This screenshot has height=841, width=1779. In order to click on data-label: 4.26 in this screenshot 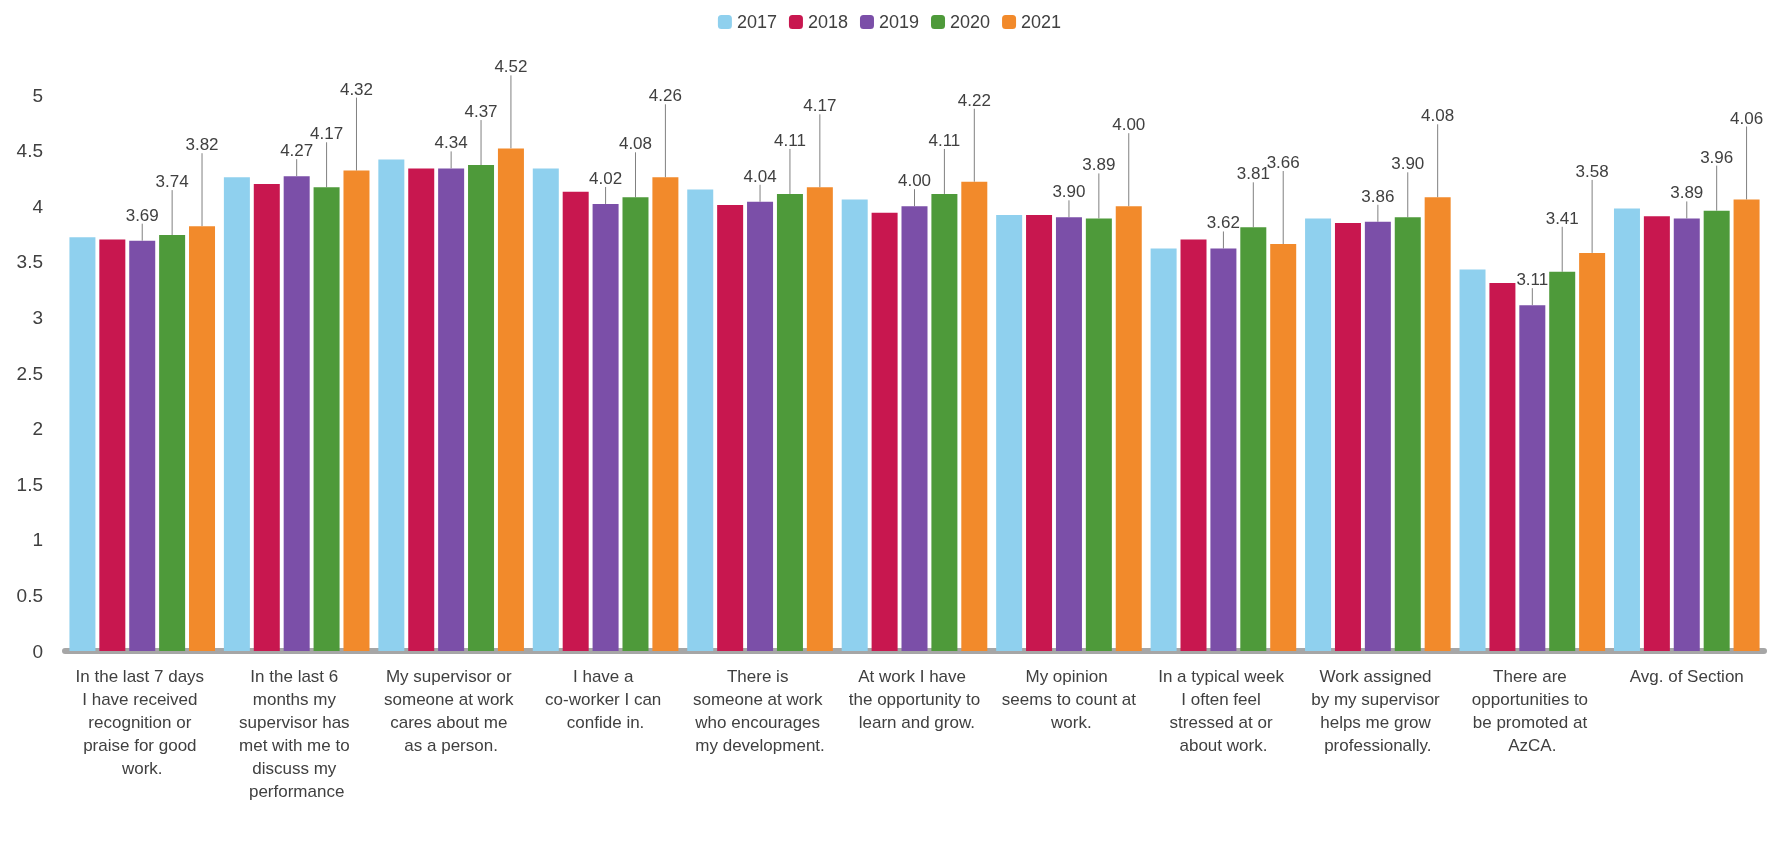, I will do `click(665, 96)`.